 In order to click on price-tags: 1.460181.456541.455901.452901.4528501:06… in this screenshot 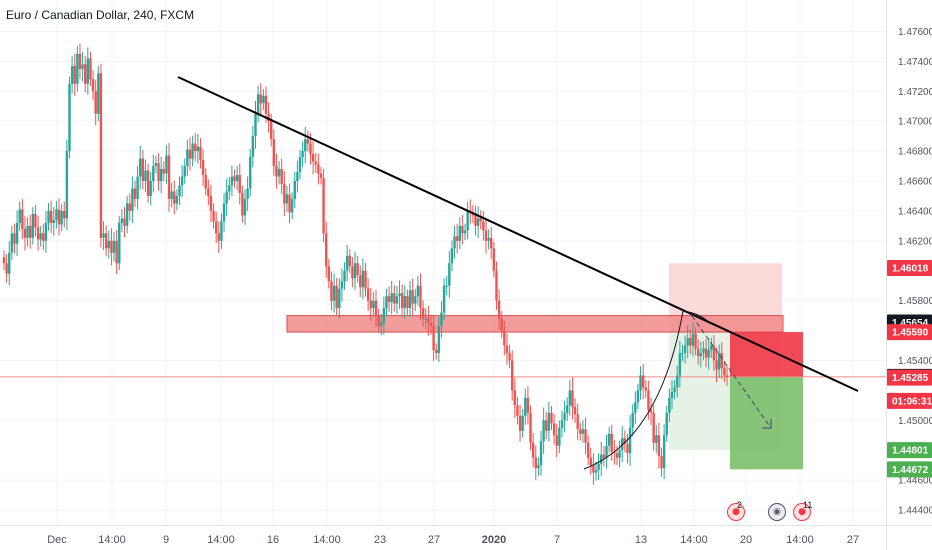, I will do `click(909, 369)`.